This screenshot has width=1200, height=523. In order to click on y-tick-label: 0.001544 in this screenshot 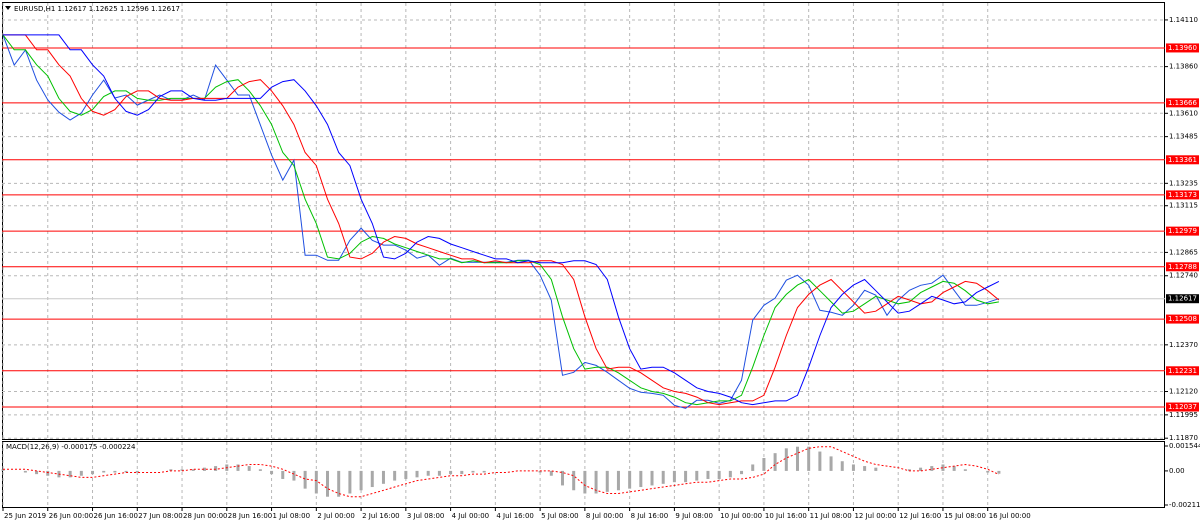, I will do `click(1184, 446)`.